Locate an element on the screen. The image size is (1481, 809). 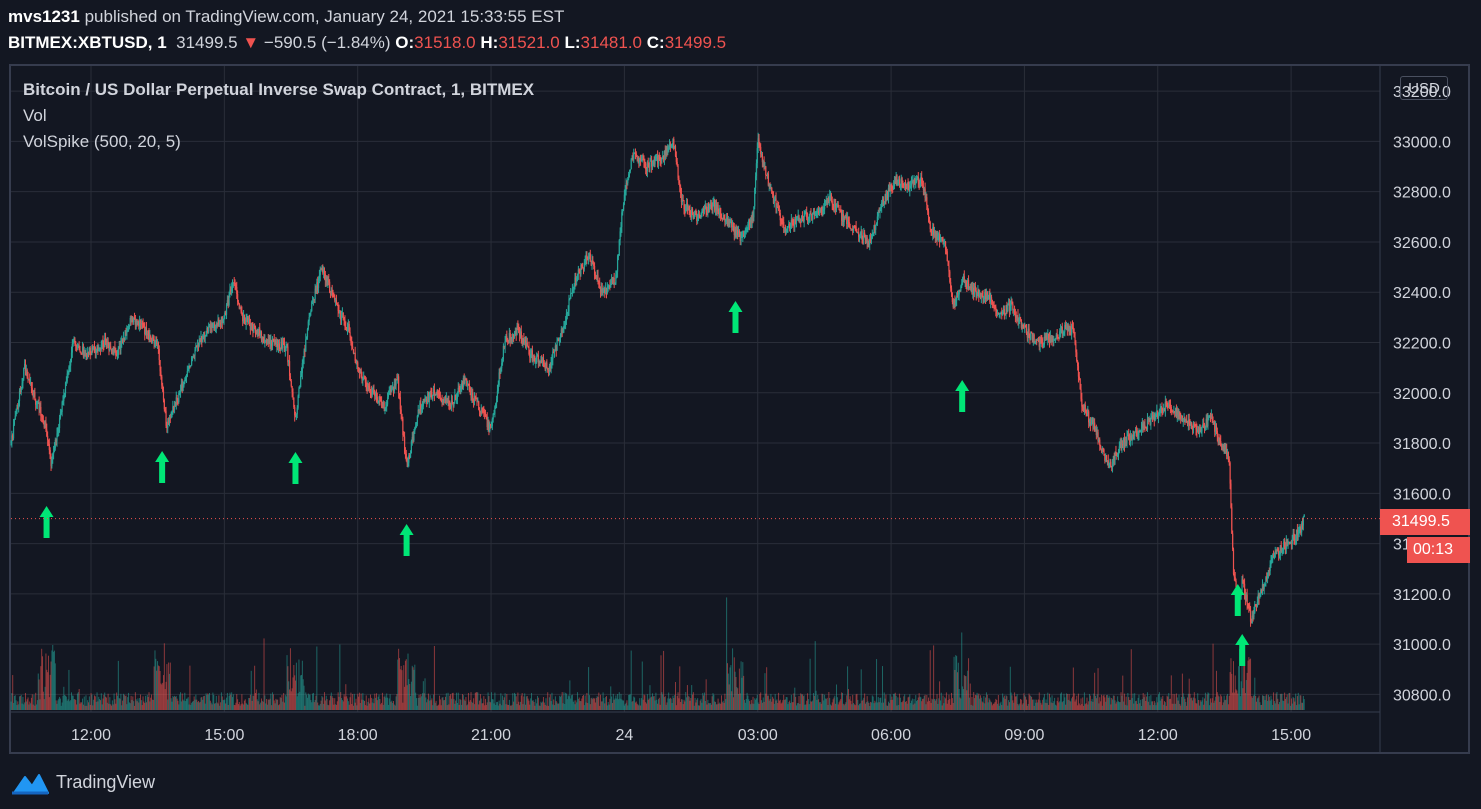
currency-button: USD is located at coordinates (1424, 88).